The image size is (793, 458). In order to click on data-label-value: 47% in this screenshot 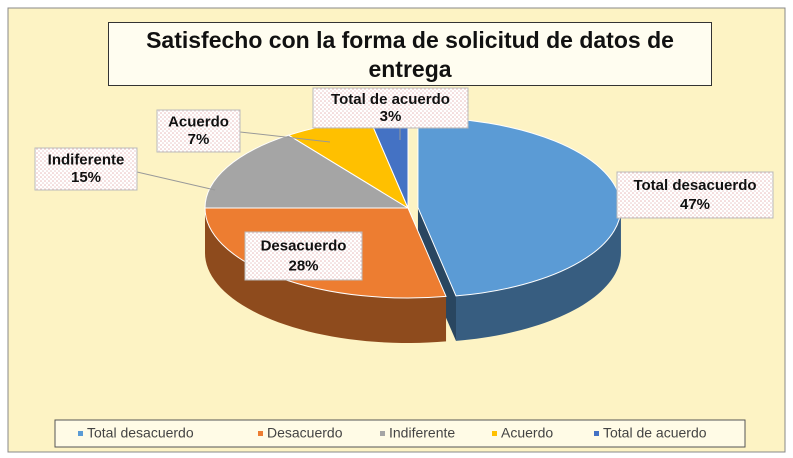, I will do `click(695, 204)`.